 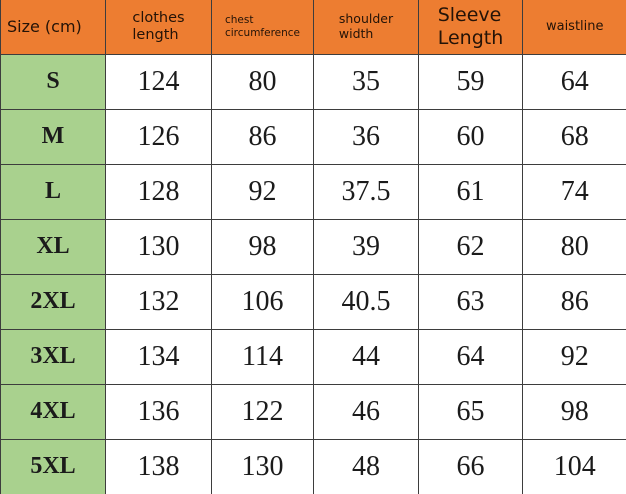 I want to click on header-label: waistline, so click(x=575, y=26).